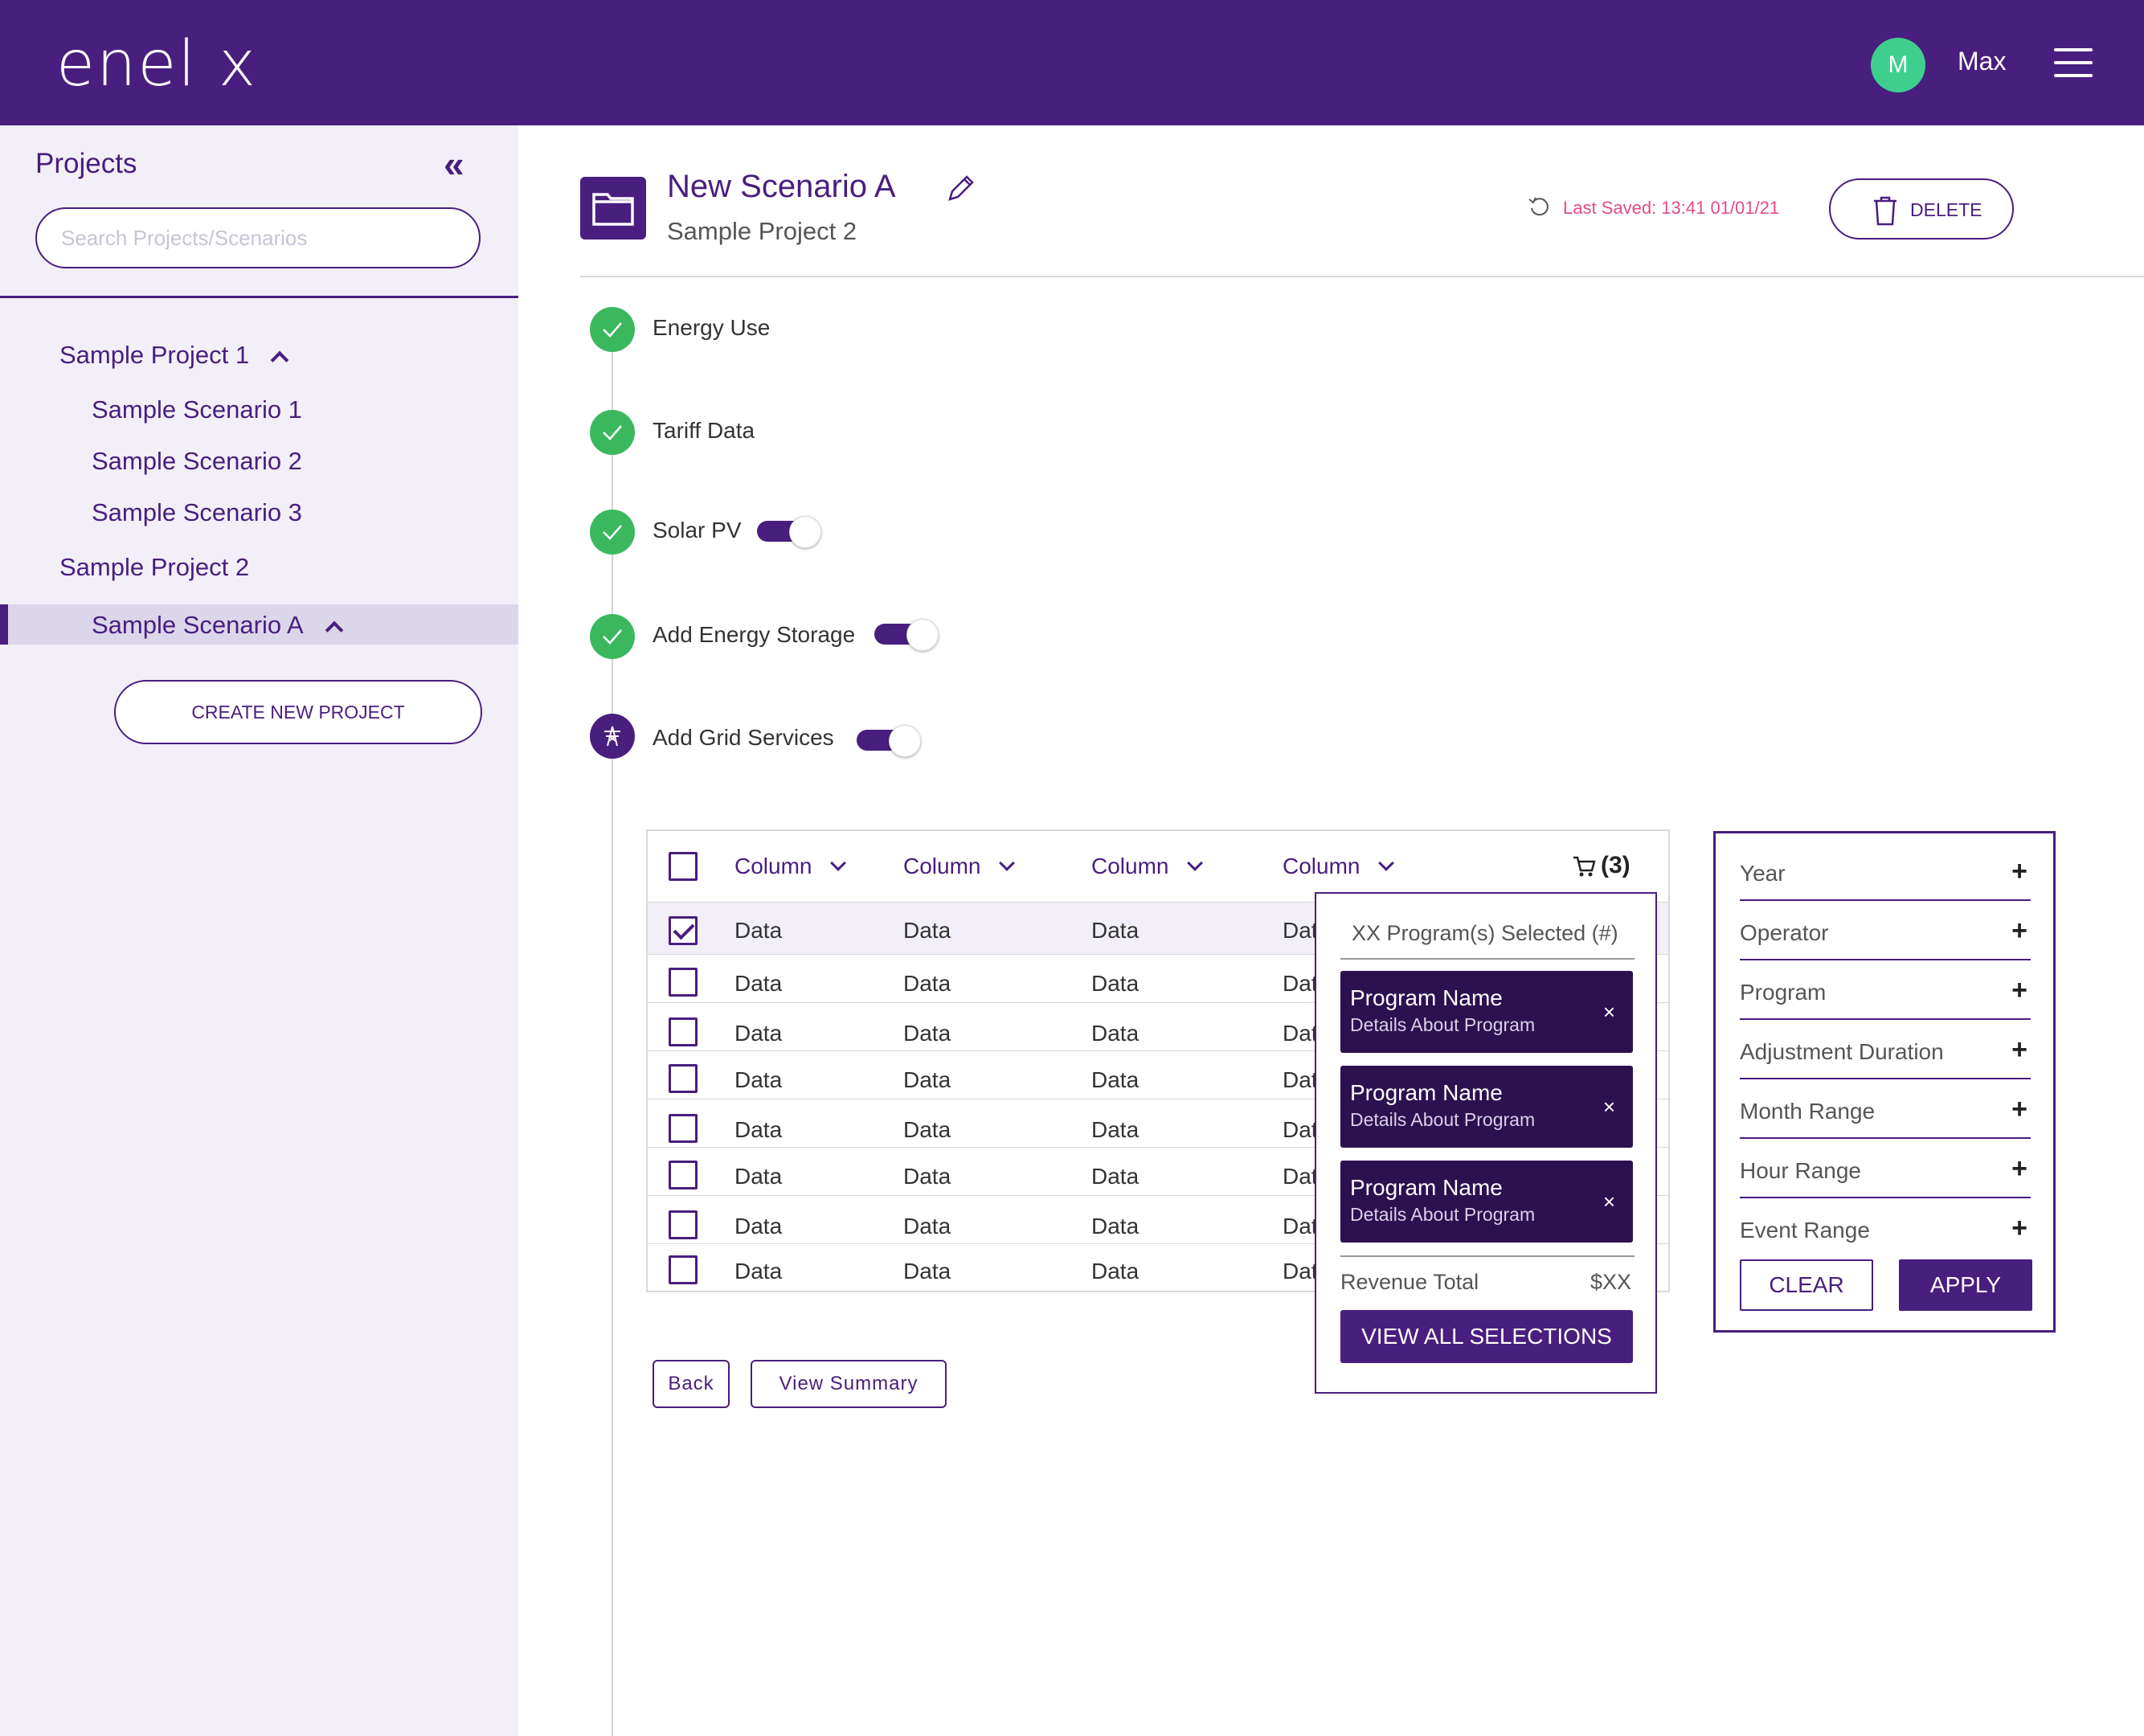  Describe the element at coordinates (1898, 65) in the screenshot. I see `user-avatar: M` at that location.